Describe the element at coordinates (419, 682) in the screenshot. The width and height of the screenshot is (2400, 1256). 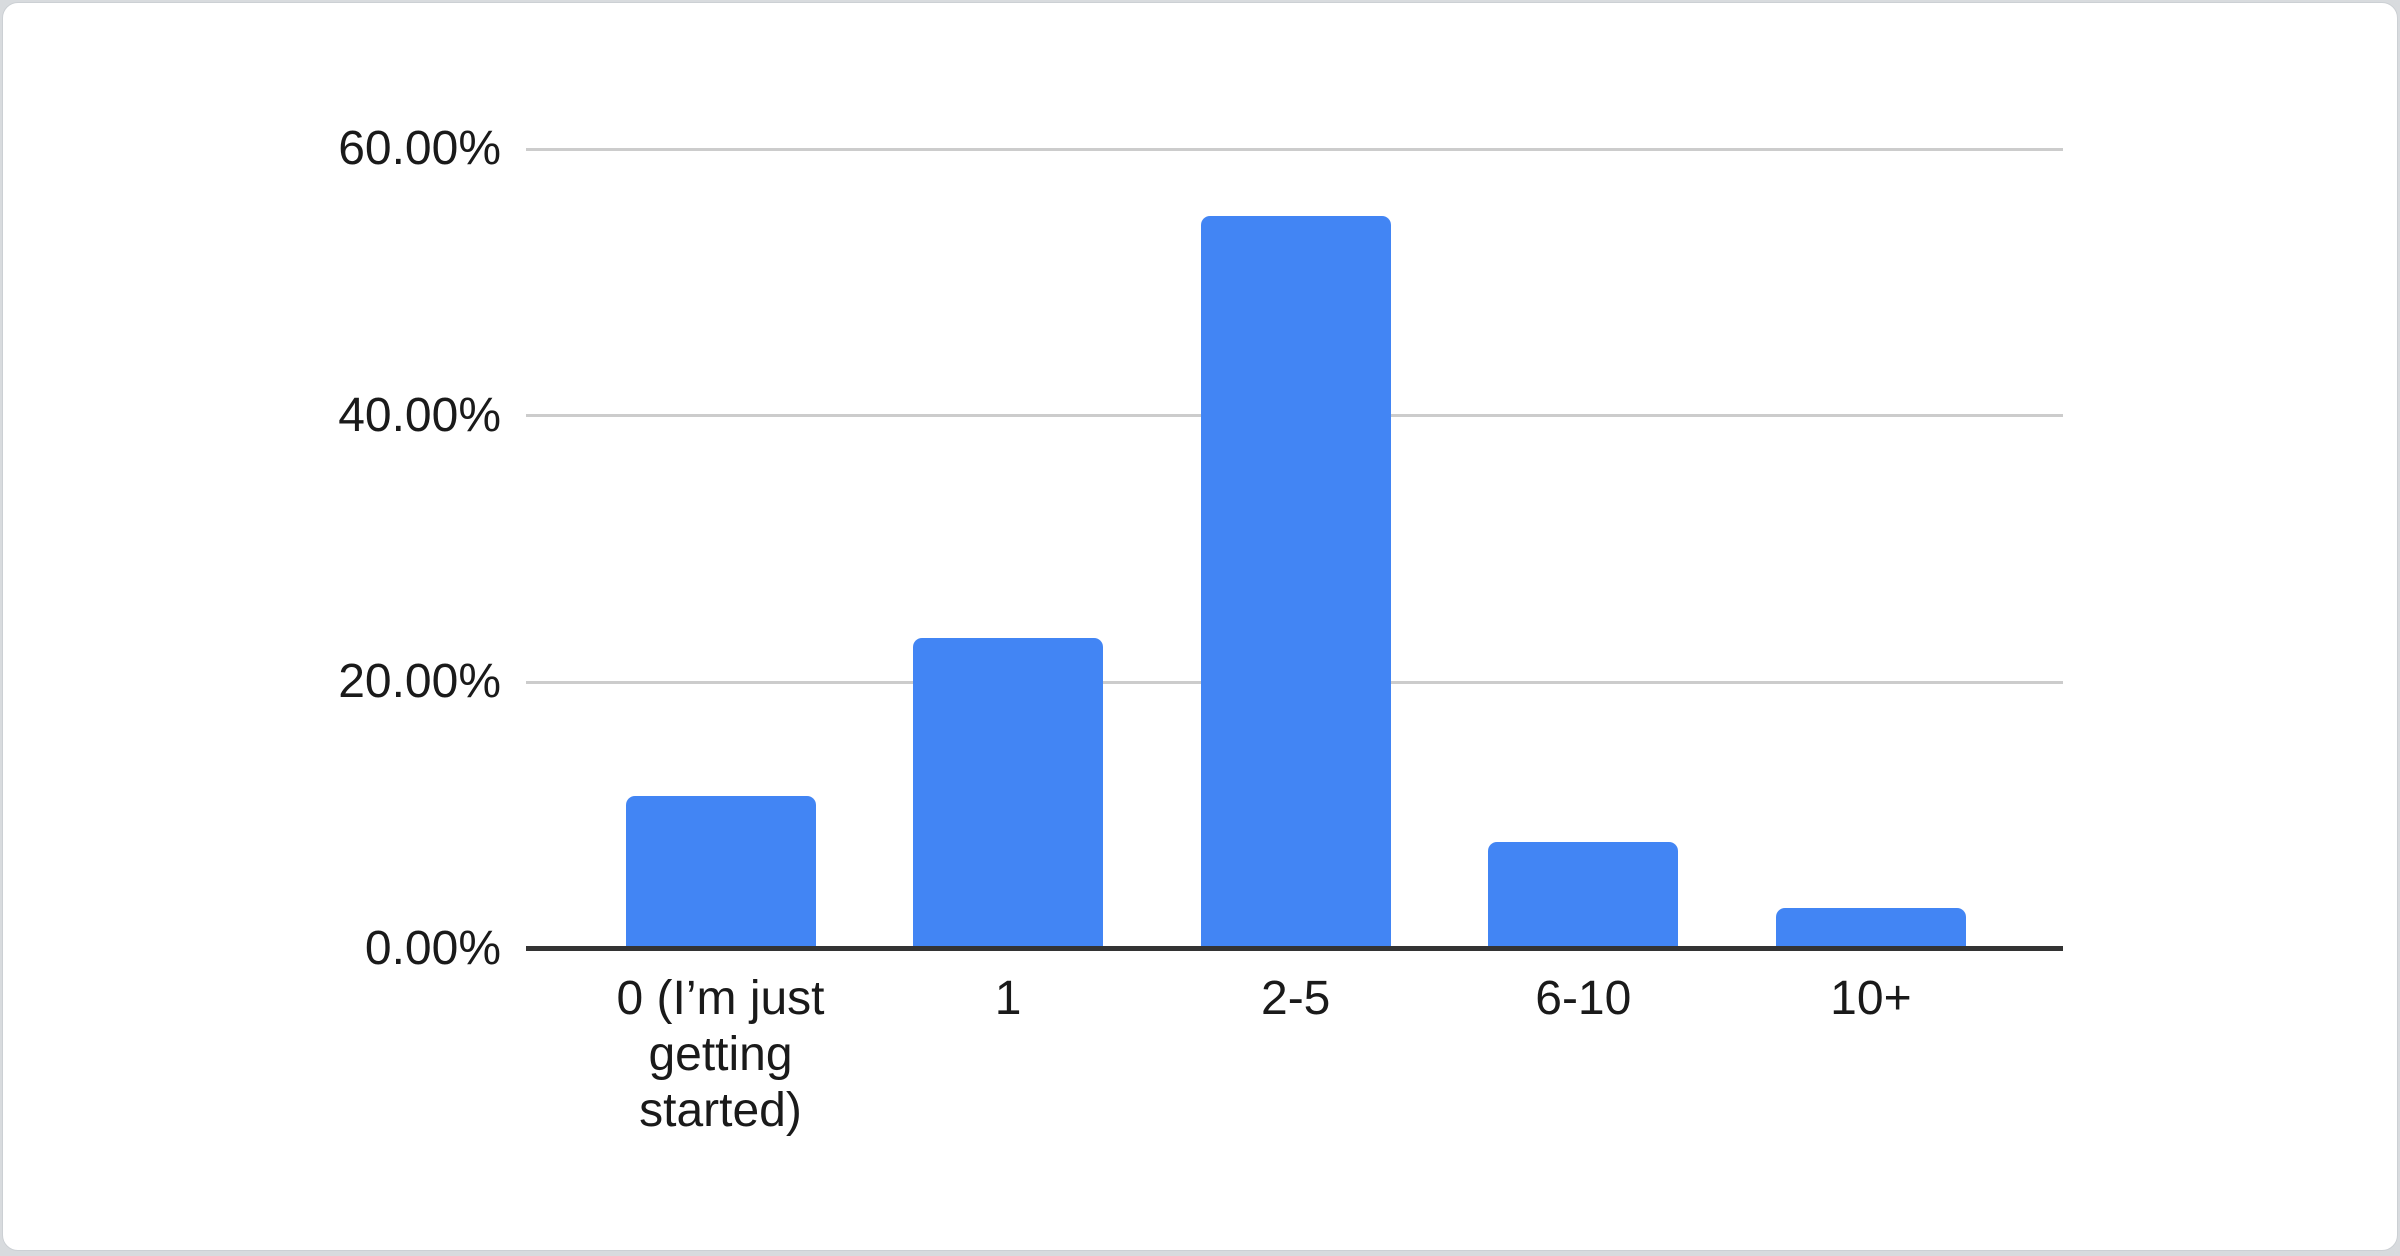
I see `y-tick-label-20: 20.00%` at that location.